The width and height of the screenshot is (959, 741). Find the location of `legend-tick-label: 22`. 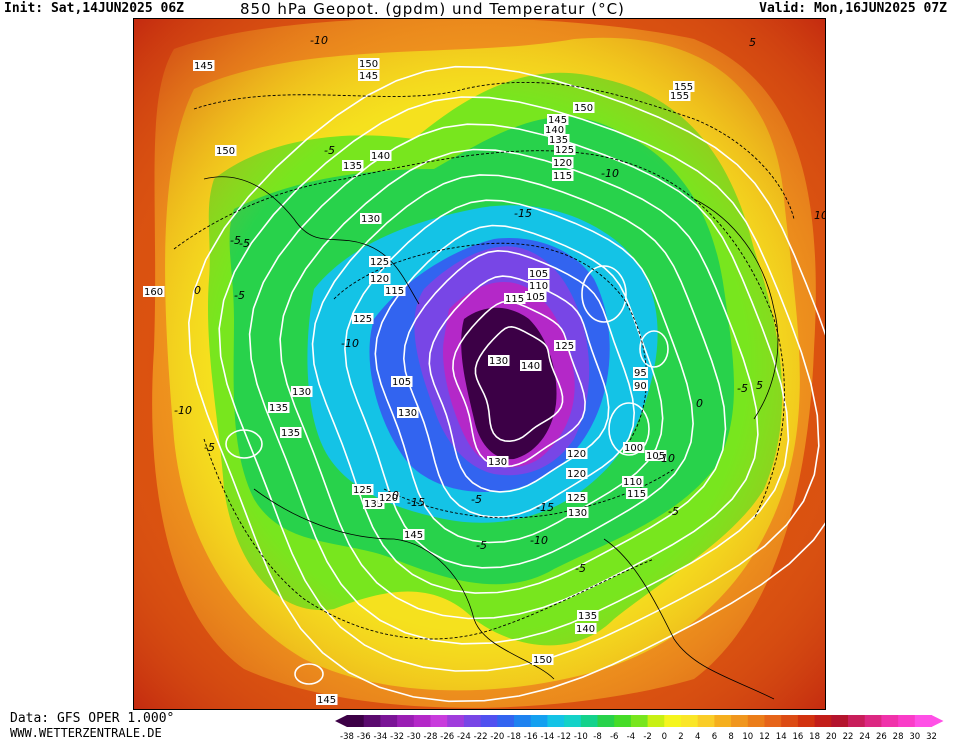

legend-tick-label: 22 is located at coordinates (848, 736).